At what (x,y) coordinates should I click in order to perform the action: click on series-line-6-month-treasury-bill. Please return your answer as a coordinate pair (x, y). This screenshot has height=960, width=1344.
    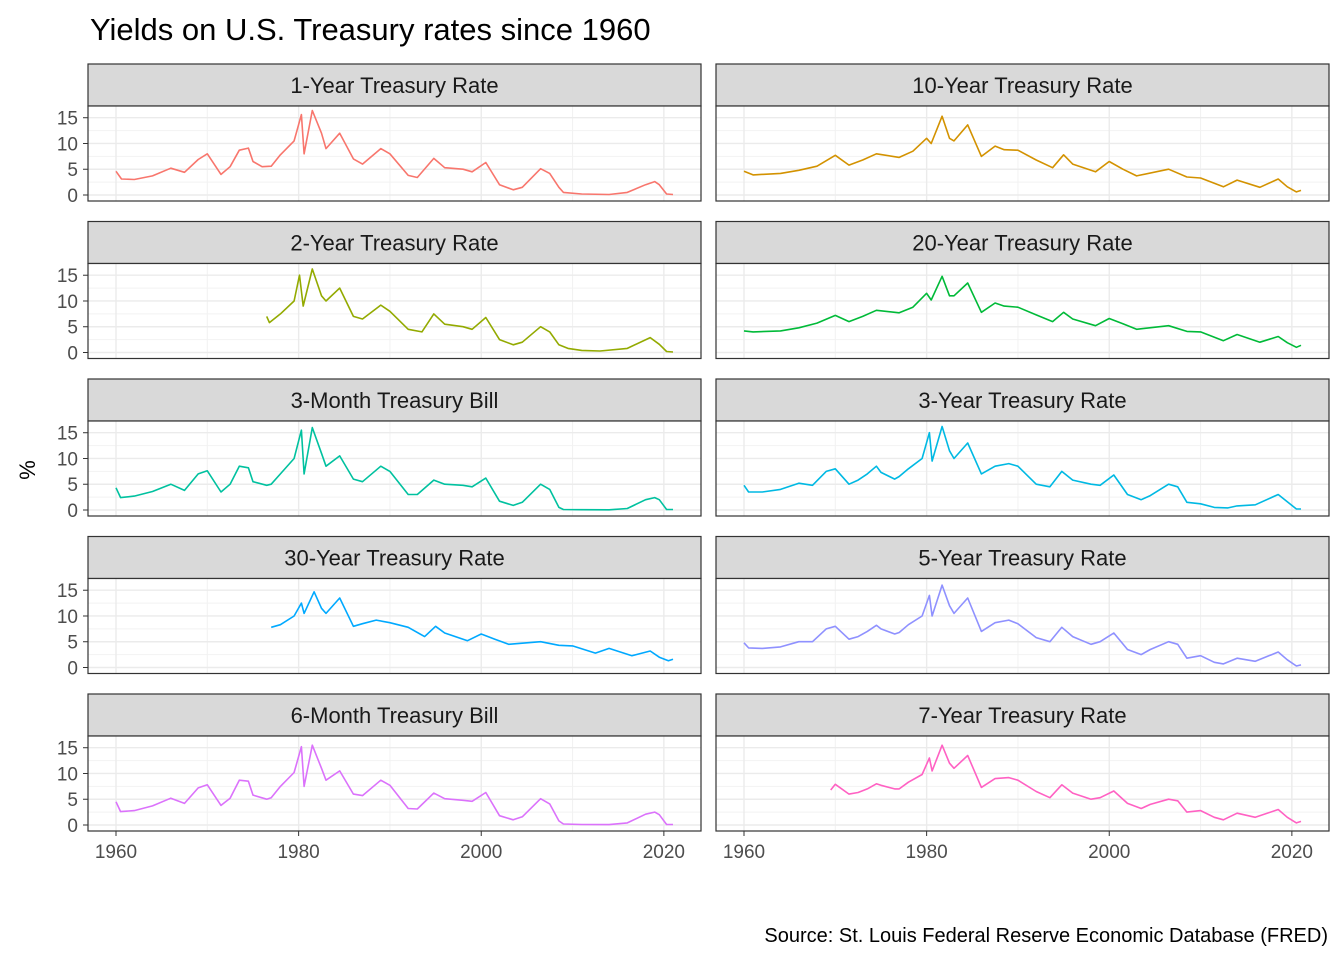
    Looking at the image, I should click on (394, 785).